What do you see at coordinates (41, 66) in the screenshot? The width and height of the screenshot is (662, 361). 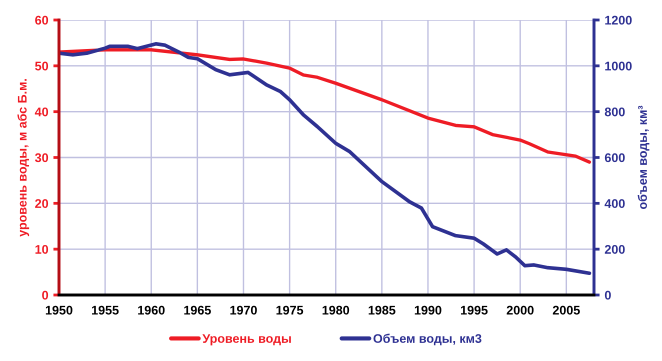 I see `y-tick-label: 50` at bounding box center [41, 66].